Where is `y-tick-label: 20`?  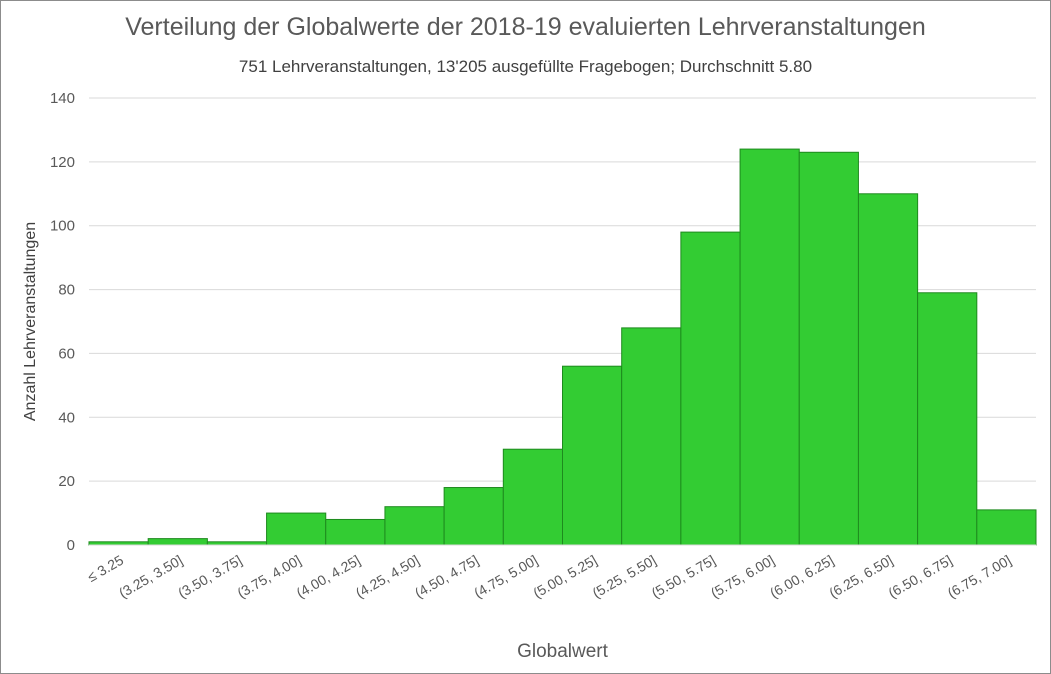 y-tick-label: 20 is located at coordinates (66, 481).